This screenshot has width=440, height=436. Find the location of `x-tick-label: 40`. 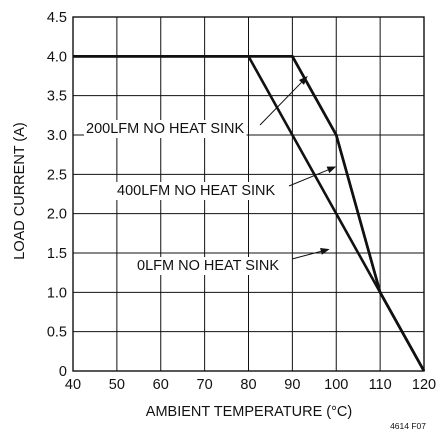

x-tick-label: 40 is located at coordinates (73, 385).